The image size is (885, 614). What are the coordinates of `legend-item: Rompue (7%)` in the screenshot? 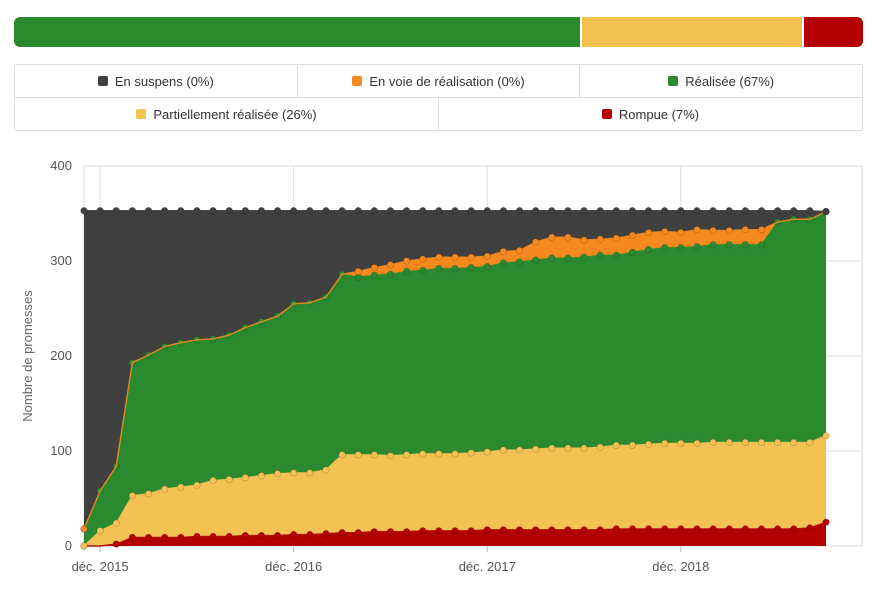 It's located at (650, 114).